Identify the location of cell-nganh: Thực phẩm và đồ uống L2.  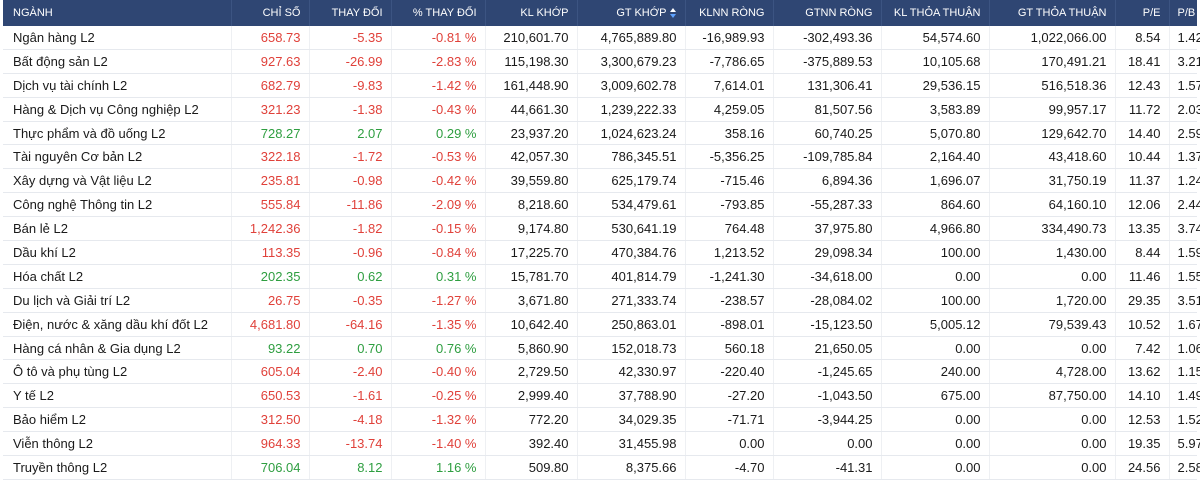
(117, 133).